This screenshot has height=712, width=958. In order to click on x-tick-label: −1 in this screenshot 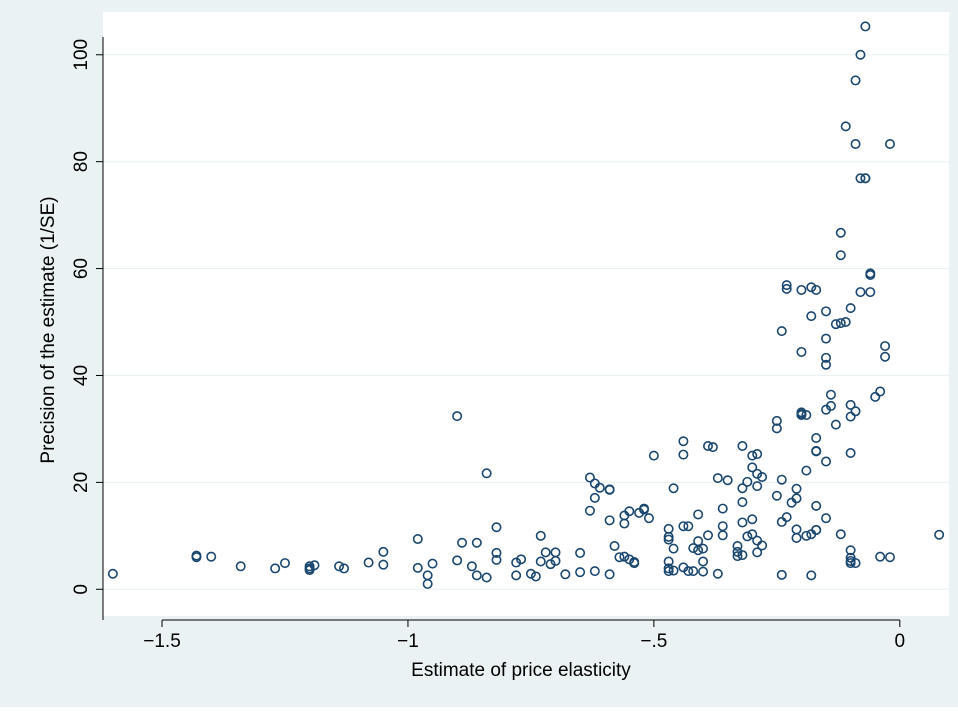, I will do `click(408, 641)`.